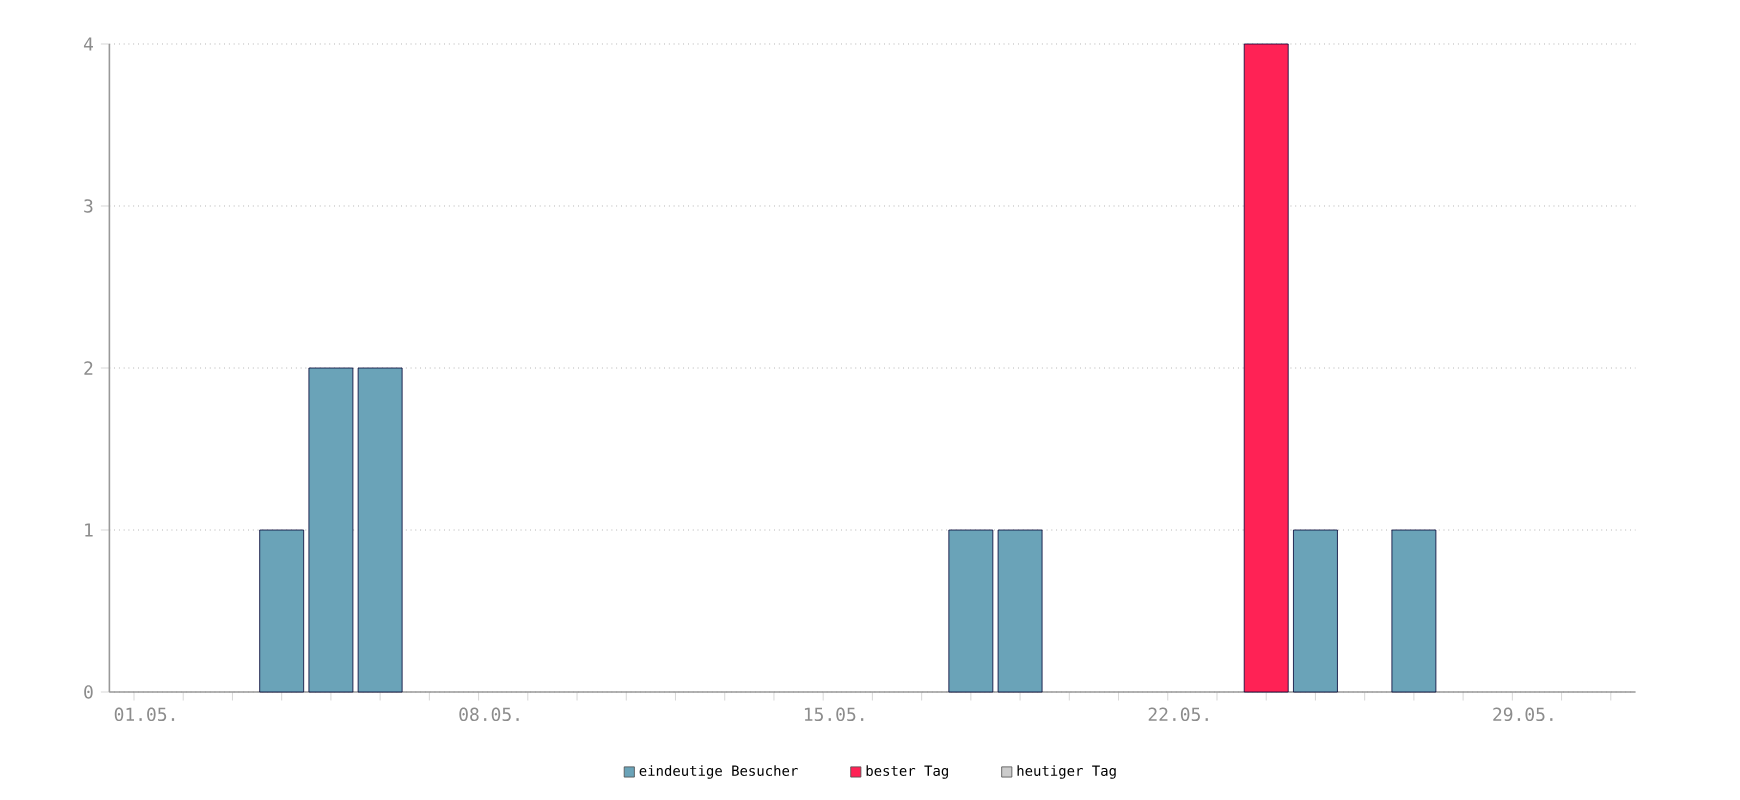  What do you see at coordinates (89, 530) in the screenshot?
I see `y-tick-label: 1` at bounding box center [89, 530].